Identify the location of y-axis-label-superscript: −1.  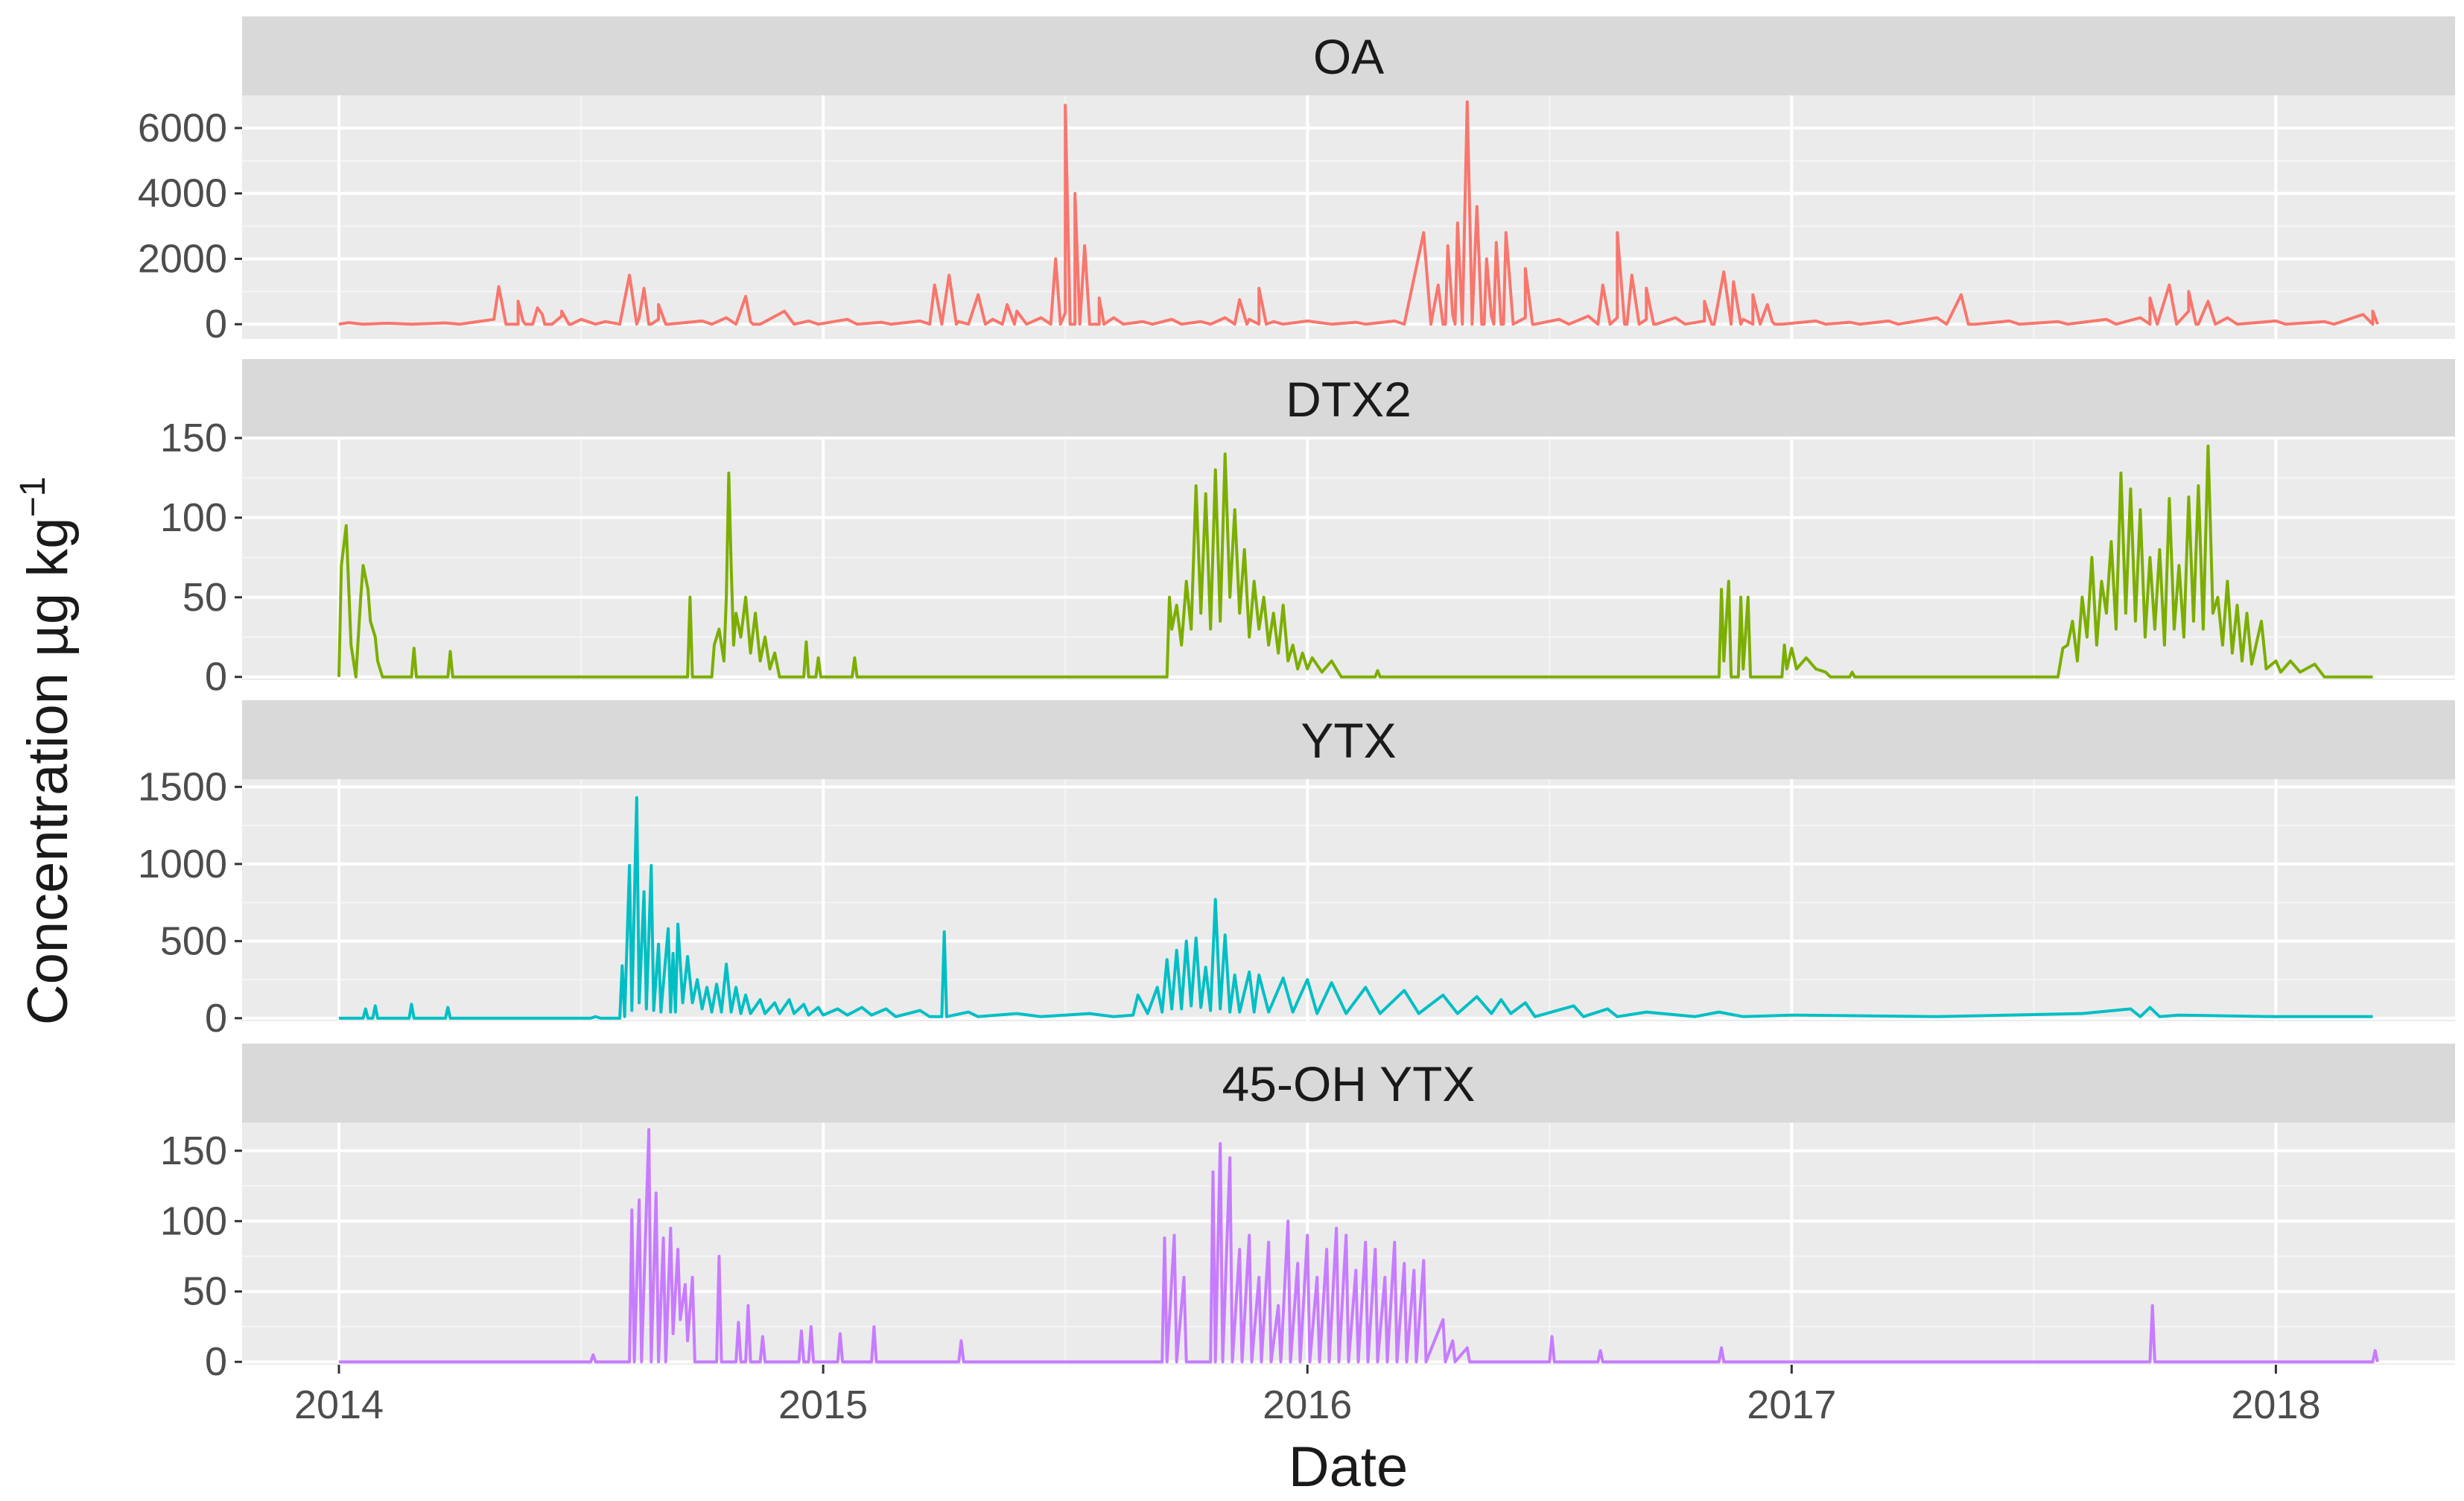
(33, 497).